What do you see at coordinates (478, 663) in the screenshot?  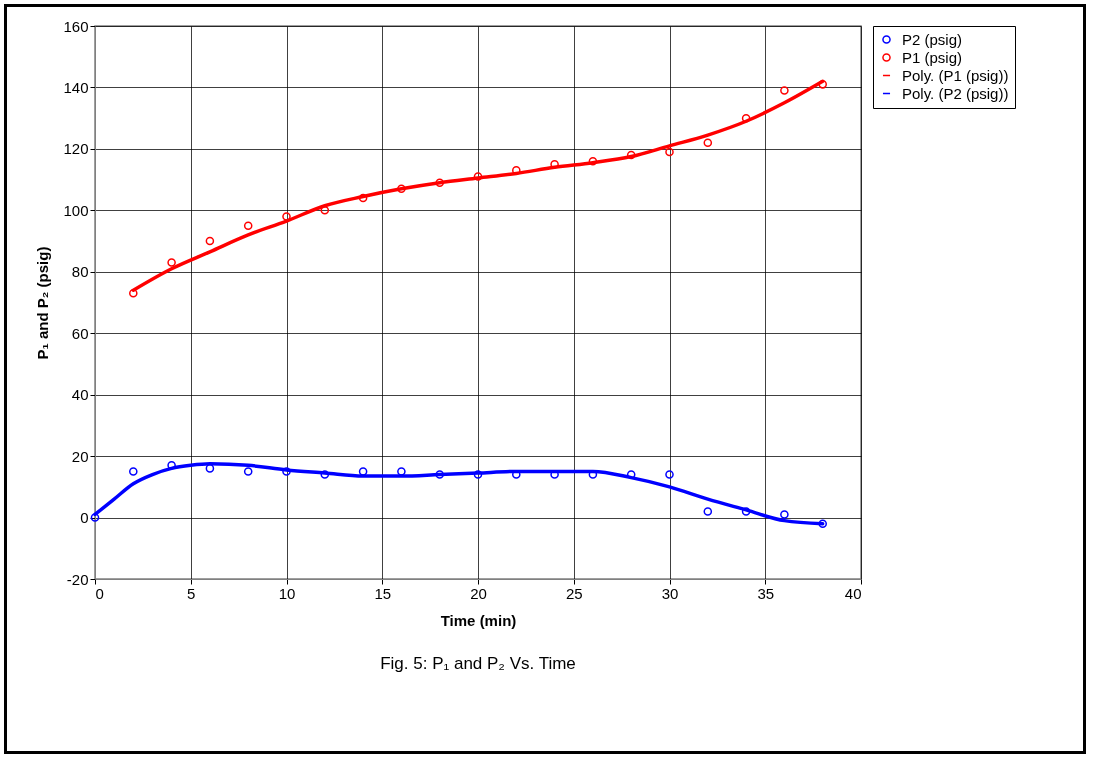 I see `text: Fig. 5: P₁ and P₂ Vs. Time` at bounding box center [478, 663].